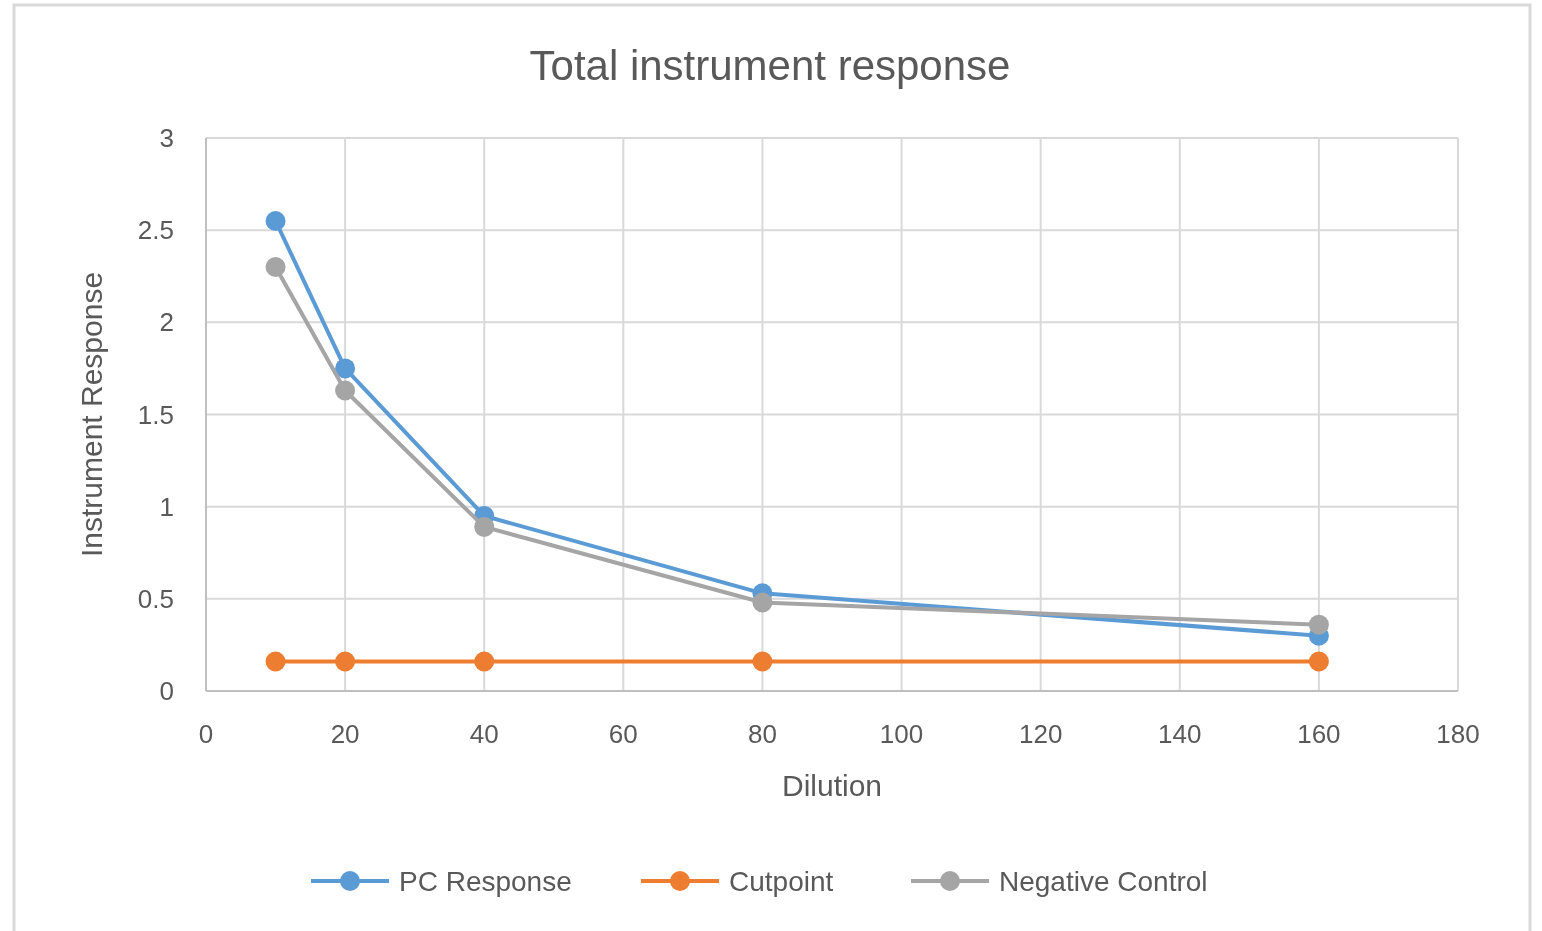  I want to click on legend-label: Negative Control, so click(1103, 881).